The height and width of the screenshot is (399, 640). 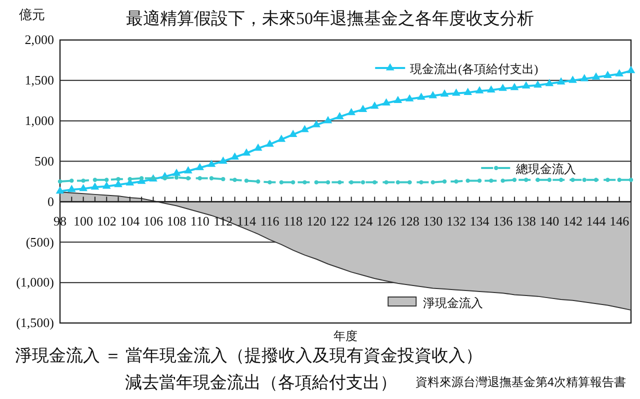 What do you see at coordinates (153, 221) in the screenshot?
I see `x-tick-label: 106` at bounding box center [153, 221].